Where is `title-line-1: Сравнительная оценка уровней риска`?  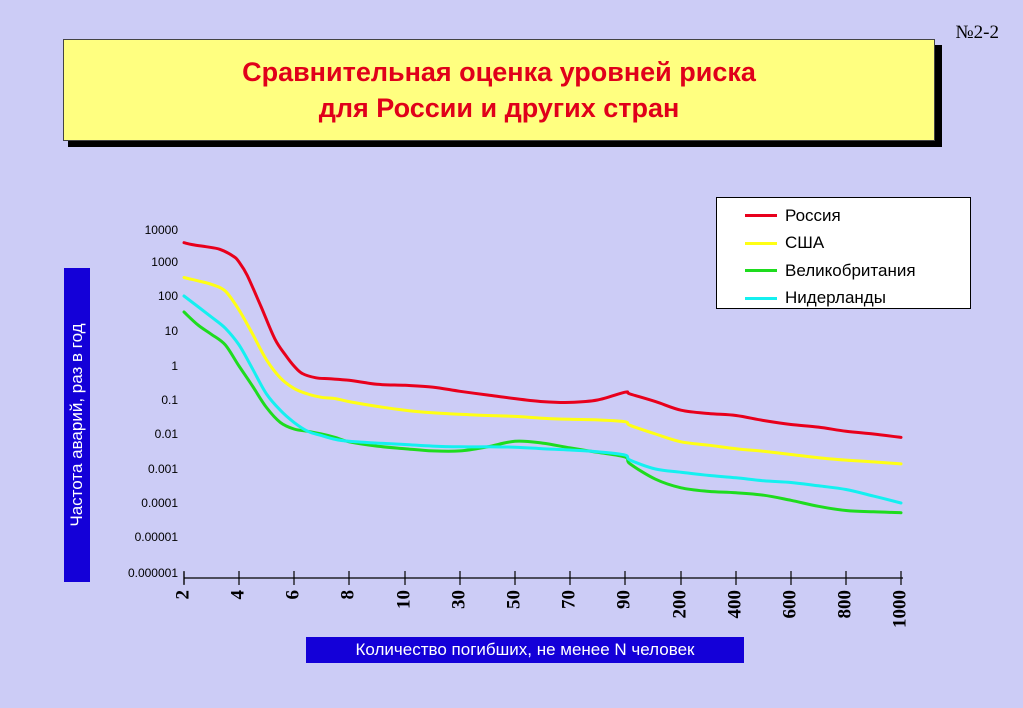 title-line-1: Сравнительная оценка уровней риска is located at coordinates (499, 72).